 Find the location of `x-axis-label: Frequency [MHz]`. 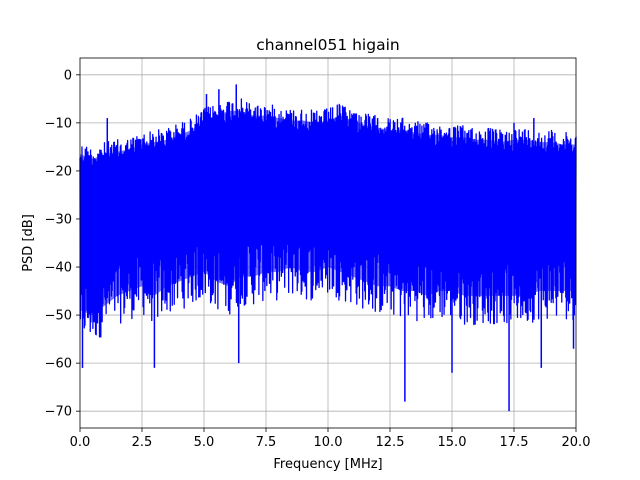

x-axis-label: Frequency [MHz] is located at coordinates (327, 464).